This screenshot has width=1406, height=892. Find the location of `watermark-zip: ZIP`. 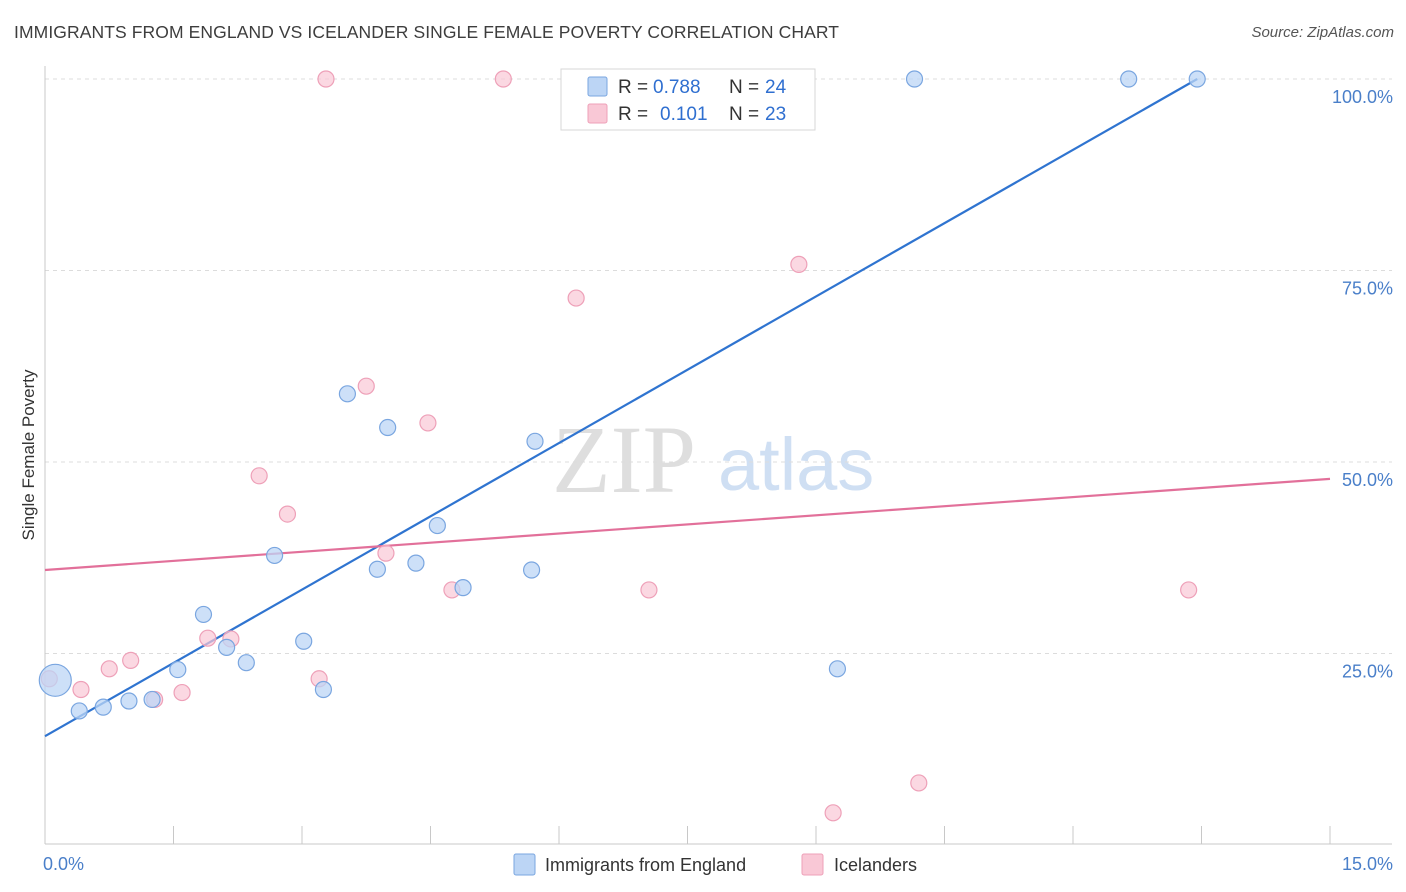

watermark-zip: ZIP is located at coordinates (624, 459).